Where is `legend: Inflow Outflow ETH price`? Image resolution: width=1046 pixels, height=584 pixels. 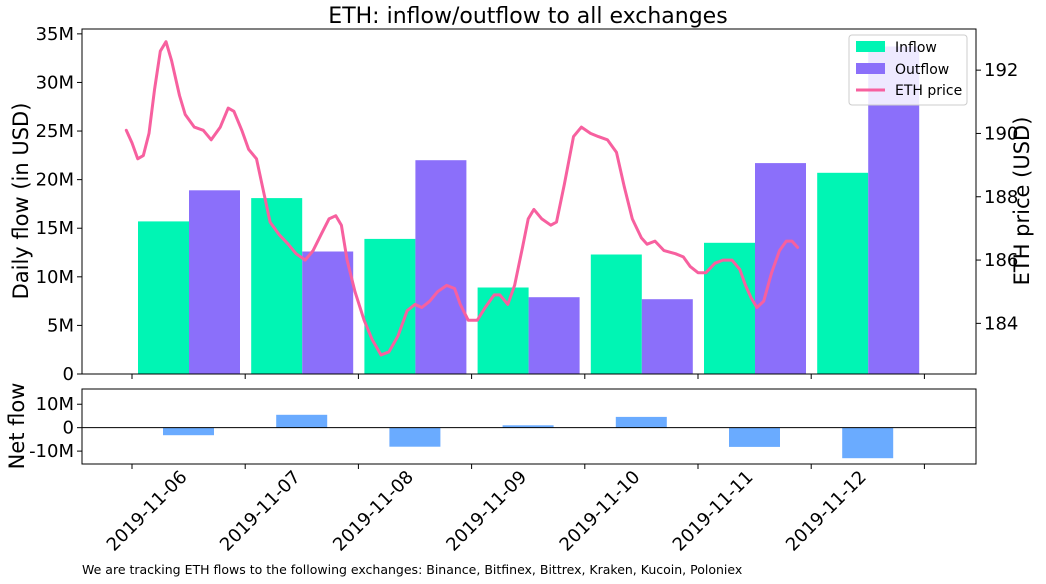
legend: Inflow Outflow ETH price is located at coordinates (908, 70).